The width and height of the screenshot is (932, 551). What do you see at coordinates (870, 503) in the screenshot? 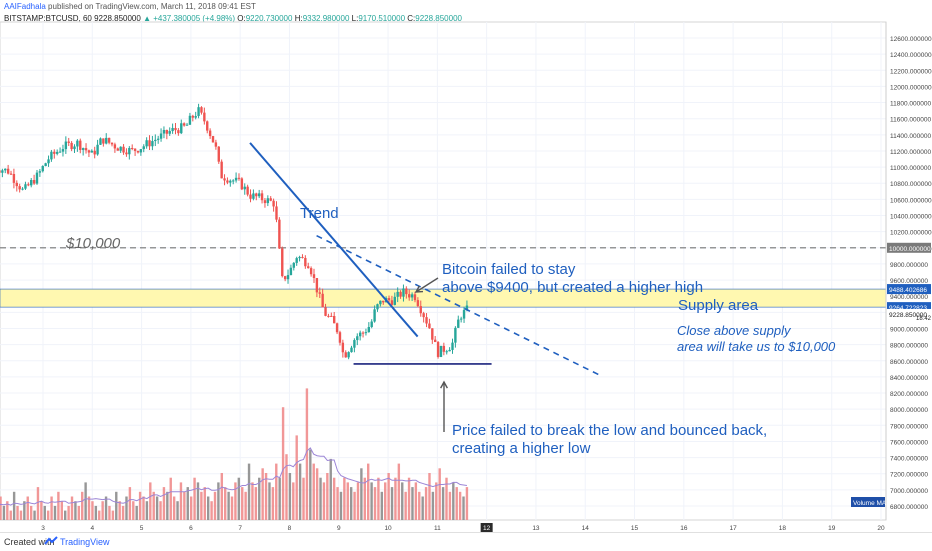
I see `volume-ma-label: Volume MA` at bounding box center [870, 503].